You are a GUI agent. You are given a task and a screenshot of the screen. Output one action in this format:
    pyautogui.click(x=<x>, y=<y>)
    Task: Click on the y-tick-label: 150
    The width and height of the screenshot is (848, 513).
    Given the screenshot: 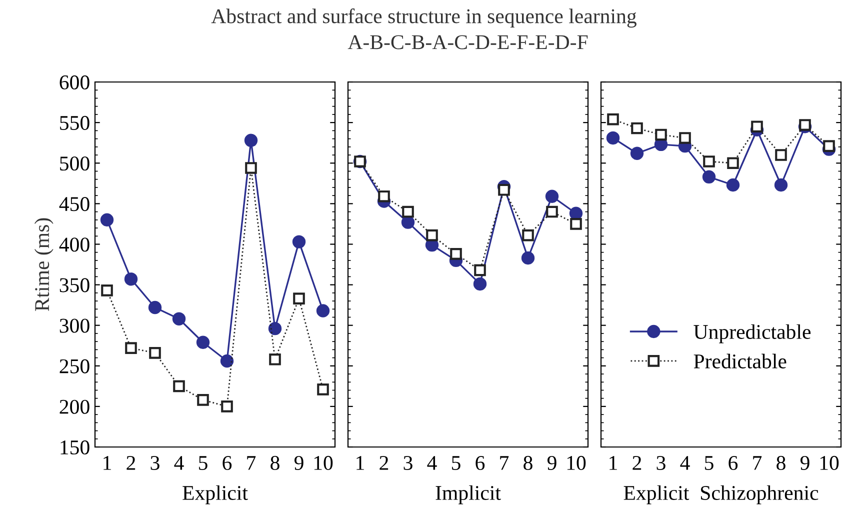 What is the action you would take?
    pyautogui.click(x=75, y=447)
    